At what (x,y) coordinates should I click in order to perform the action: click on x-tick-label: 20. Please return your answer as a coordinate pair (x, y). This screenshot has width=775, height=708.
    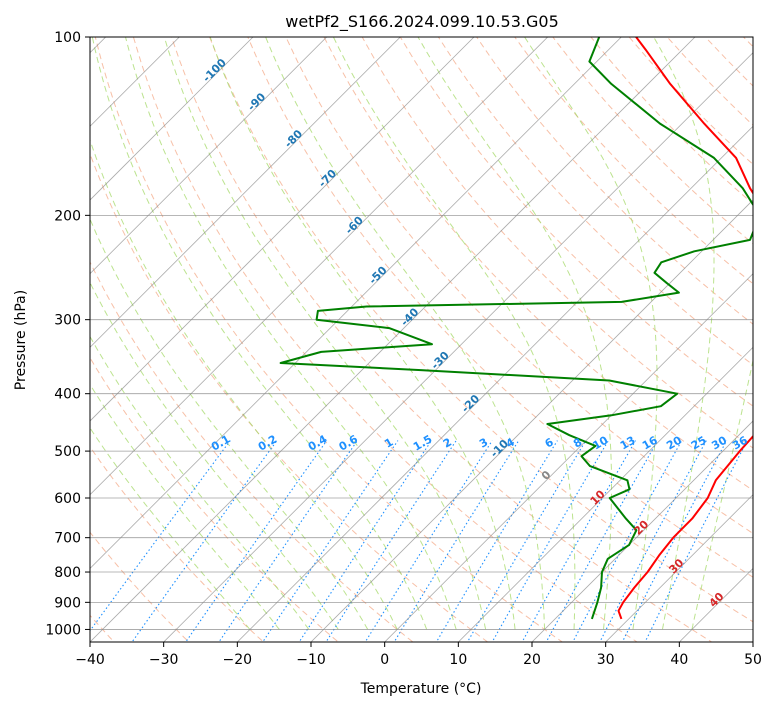
    Looking at the image, I should click on (532, 660).